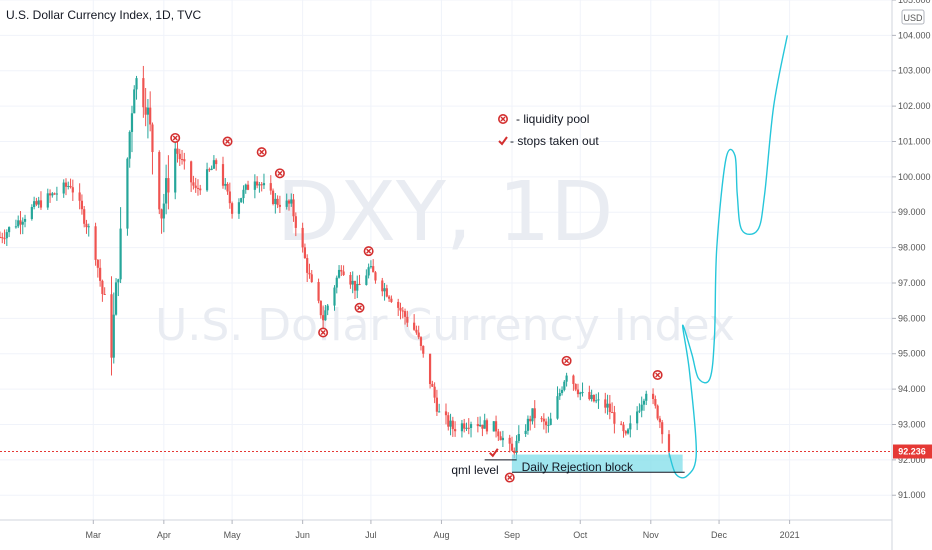 Image resolution: width=932 pixels, height=550 pixels. Describe the element at coordinates (441, 535) in the screenshot. I see `time-tick-label: Aug` at that location.